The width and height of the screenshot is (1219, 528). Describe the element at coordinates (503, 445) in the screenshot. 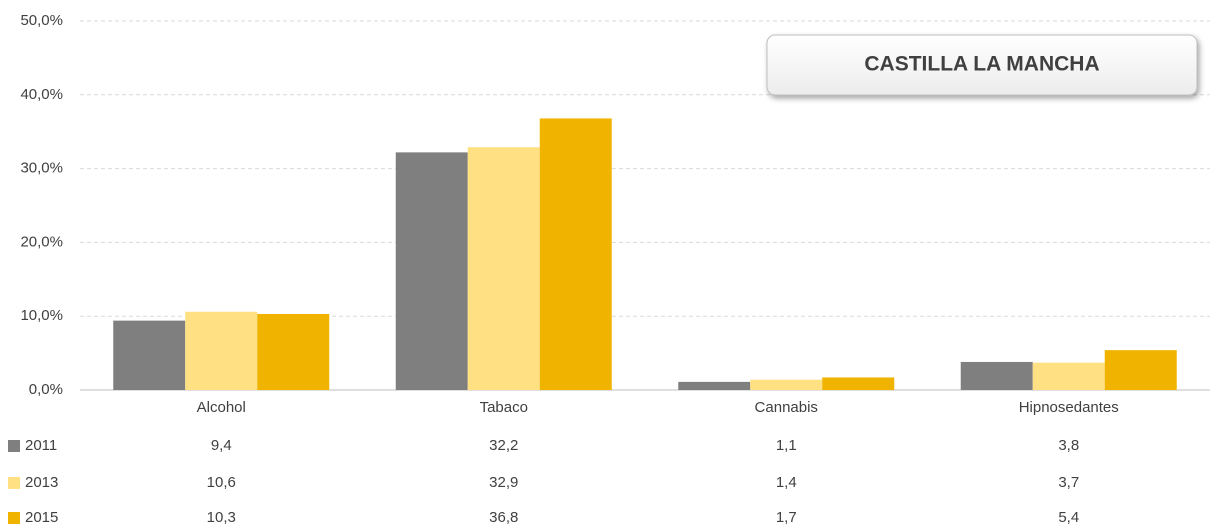

I see `table-value: 32,2` at that location.